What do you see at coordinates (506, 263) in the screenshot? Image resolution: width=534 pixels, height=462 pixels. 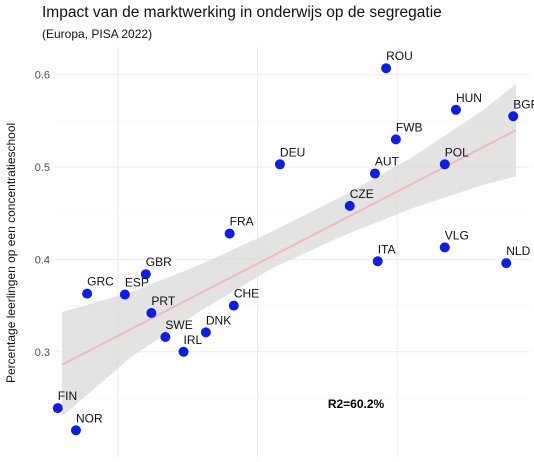 I see `point-nld` at bounding box center [506, 263].